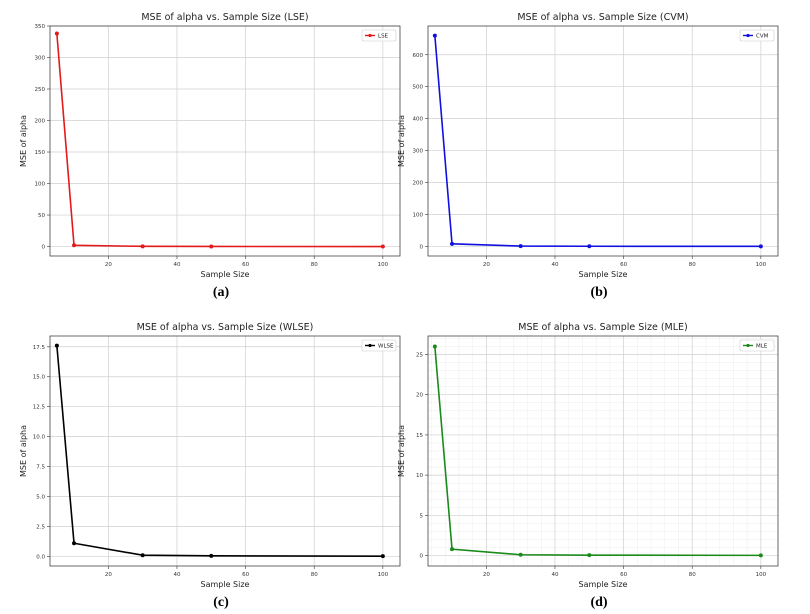 Image resolution: width=810 pixels, height=614 pixels. I want to click on panel-caption: (a), so click(221, 292).